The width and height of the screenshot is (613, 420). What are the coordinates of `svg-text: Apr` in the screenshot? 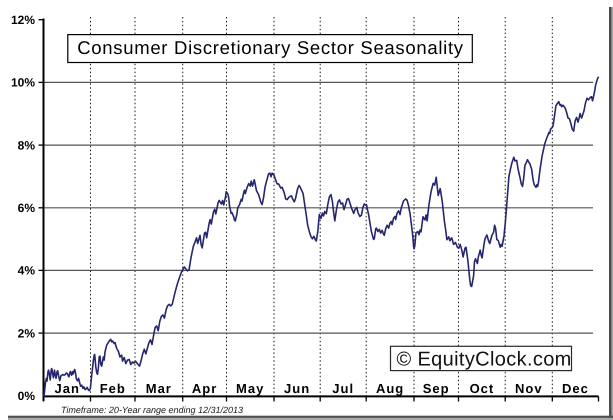 It's located at (204, 388).